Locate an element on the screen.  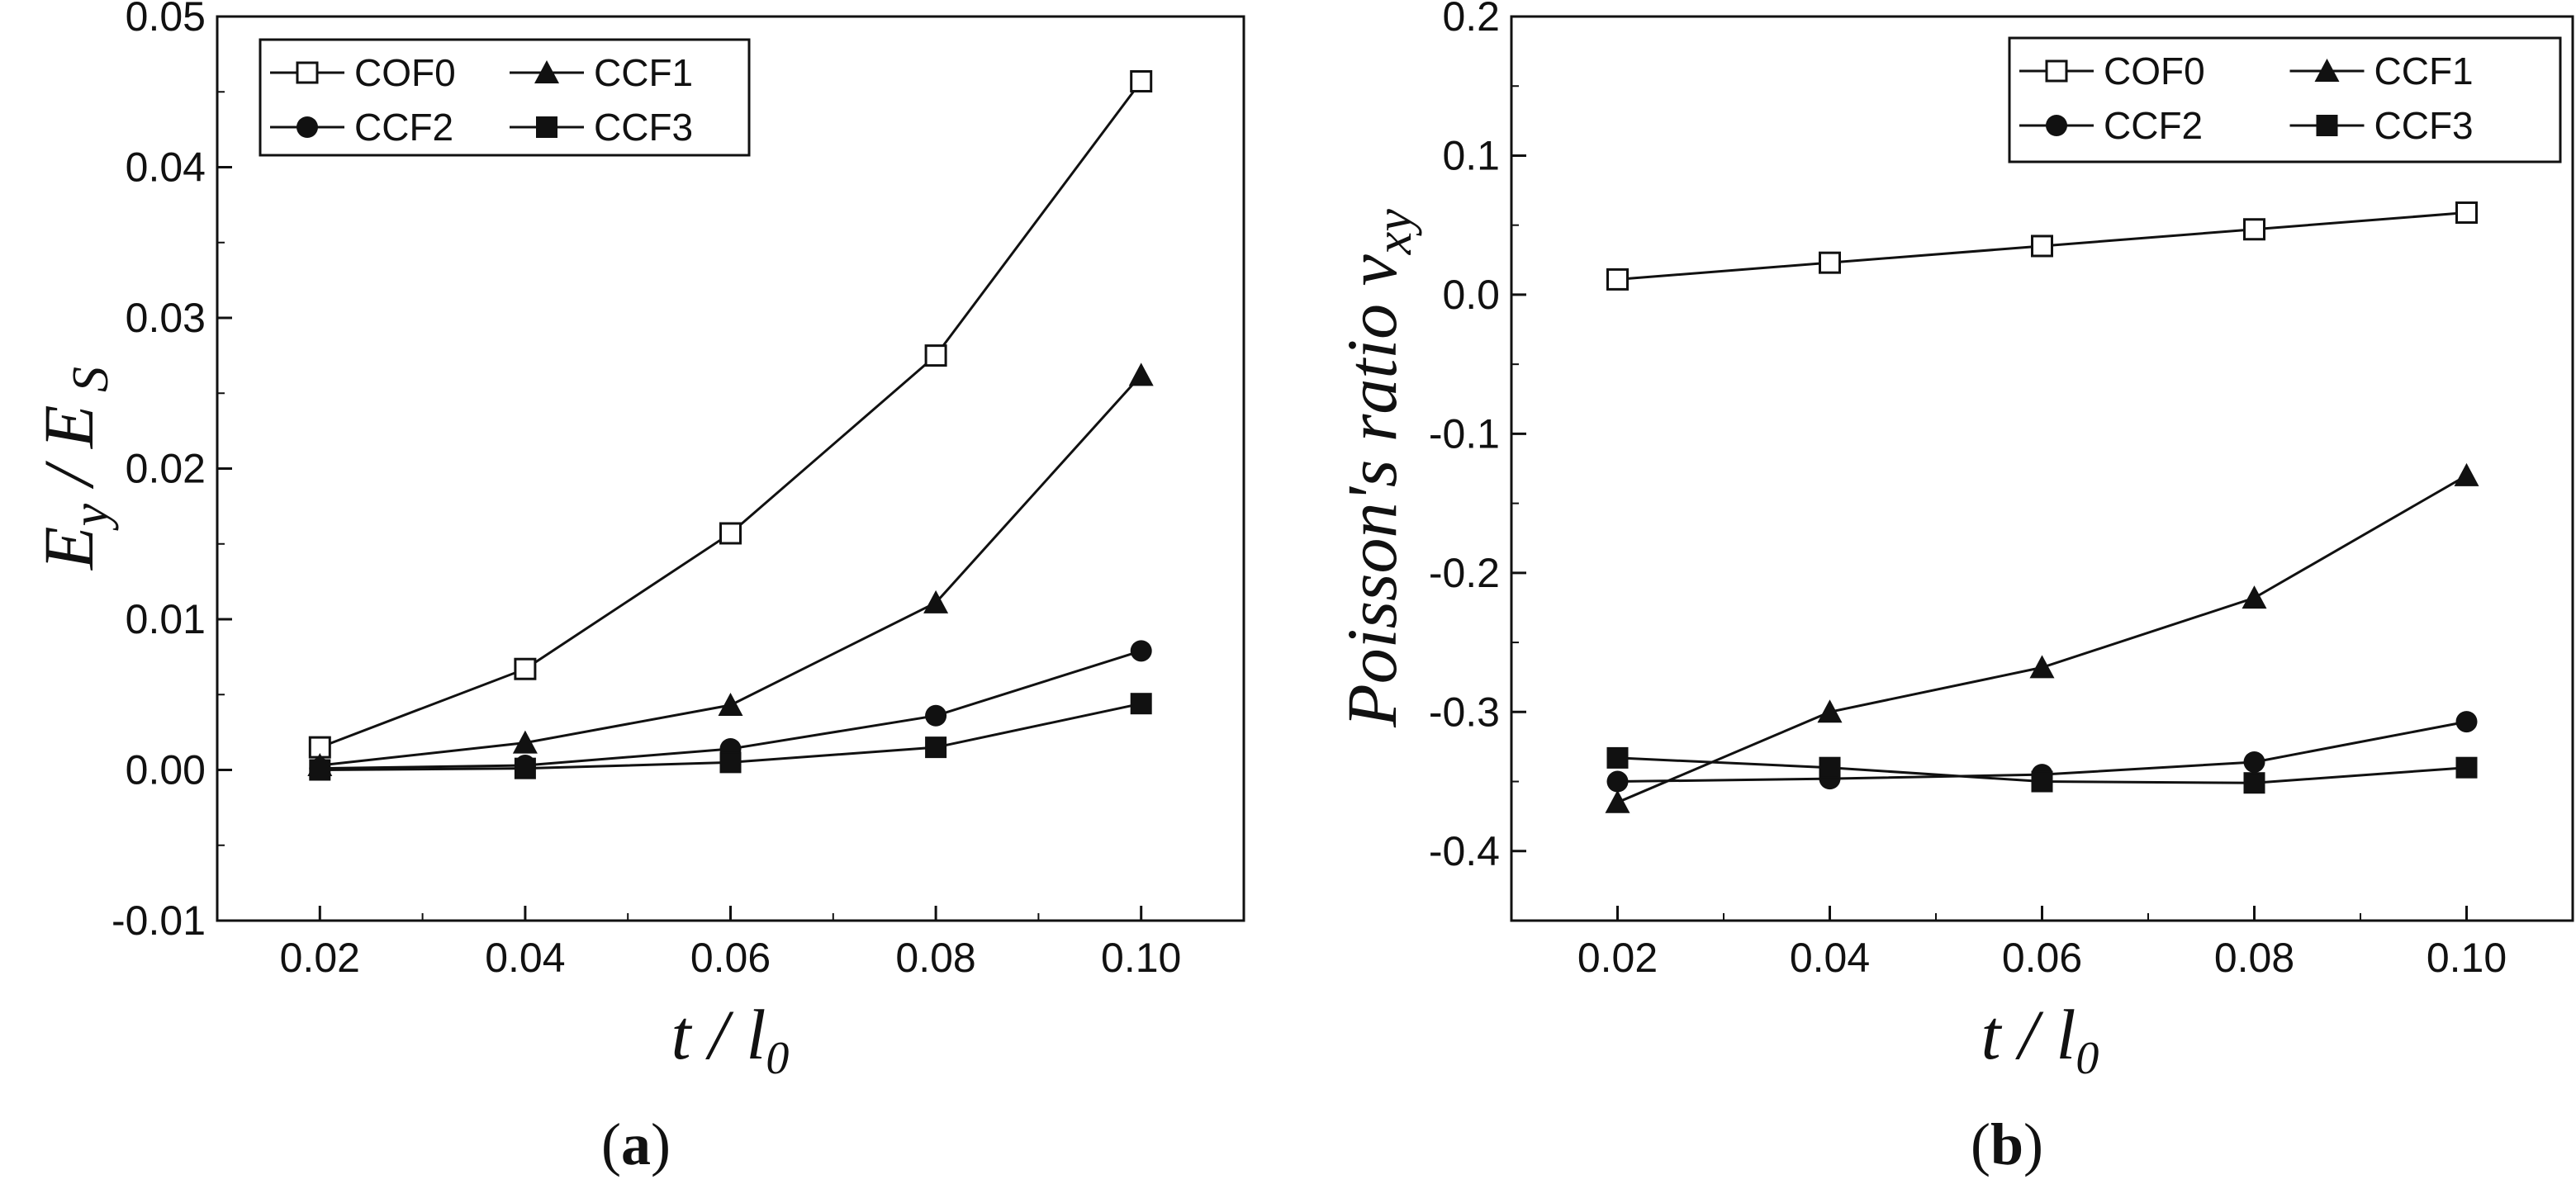
y-tick-label: -0.2 is located at coordinates (1464, 573).